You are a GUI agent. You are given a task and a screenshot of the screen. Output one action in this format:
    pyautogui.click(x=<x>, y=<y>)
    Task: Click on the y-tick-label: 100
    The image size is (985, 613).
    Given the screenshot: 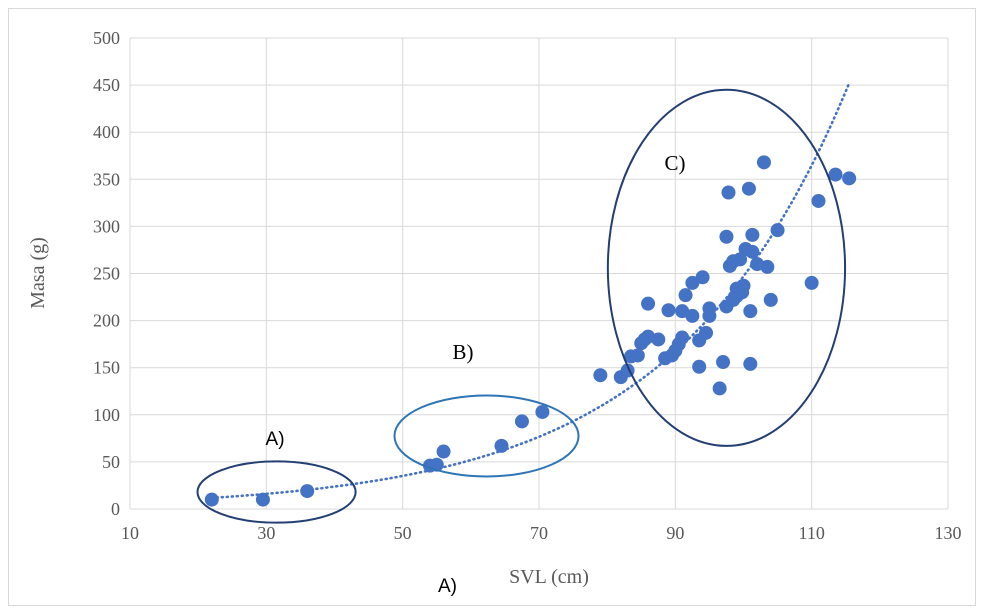 What is the action you would take?
    pyautogui.click(x=106, y=415)
    